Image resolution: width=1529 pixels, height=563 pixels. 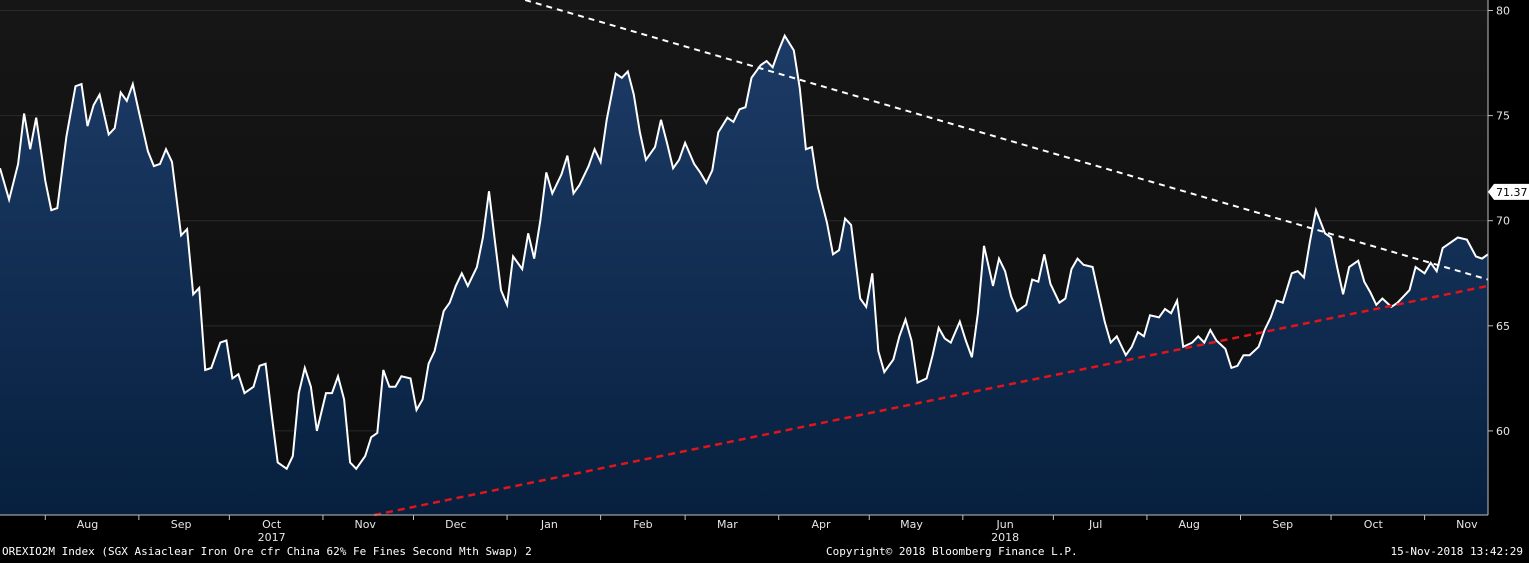 What do you see at coordinates (1005, 537) in the screenshot?
I see `x-year-label: 2018` at bounding box center [1005, 537].